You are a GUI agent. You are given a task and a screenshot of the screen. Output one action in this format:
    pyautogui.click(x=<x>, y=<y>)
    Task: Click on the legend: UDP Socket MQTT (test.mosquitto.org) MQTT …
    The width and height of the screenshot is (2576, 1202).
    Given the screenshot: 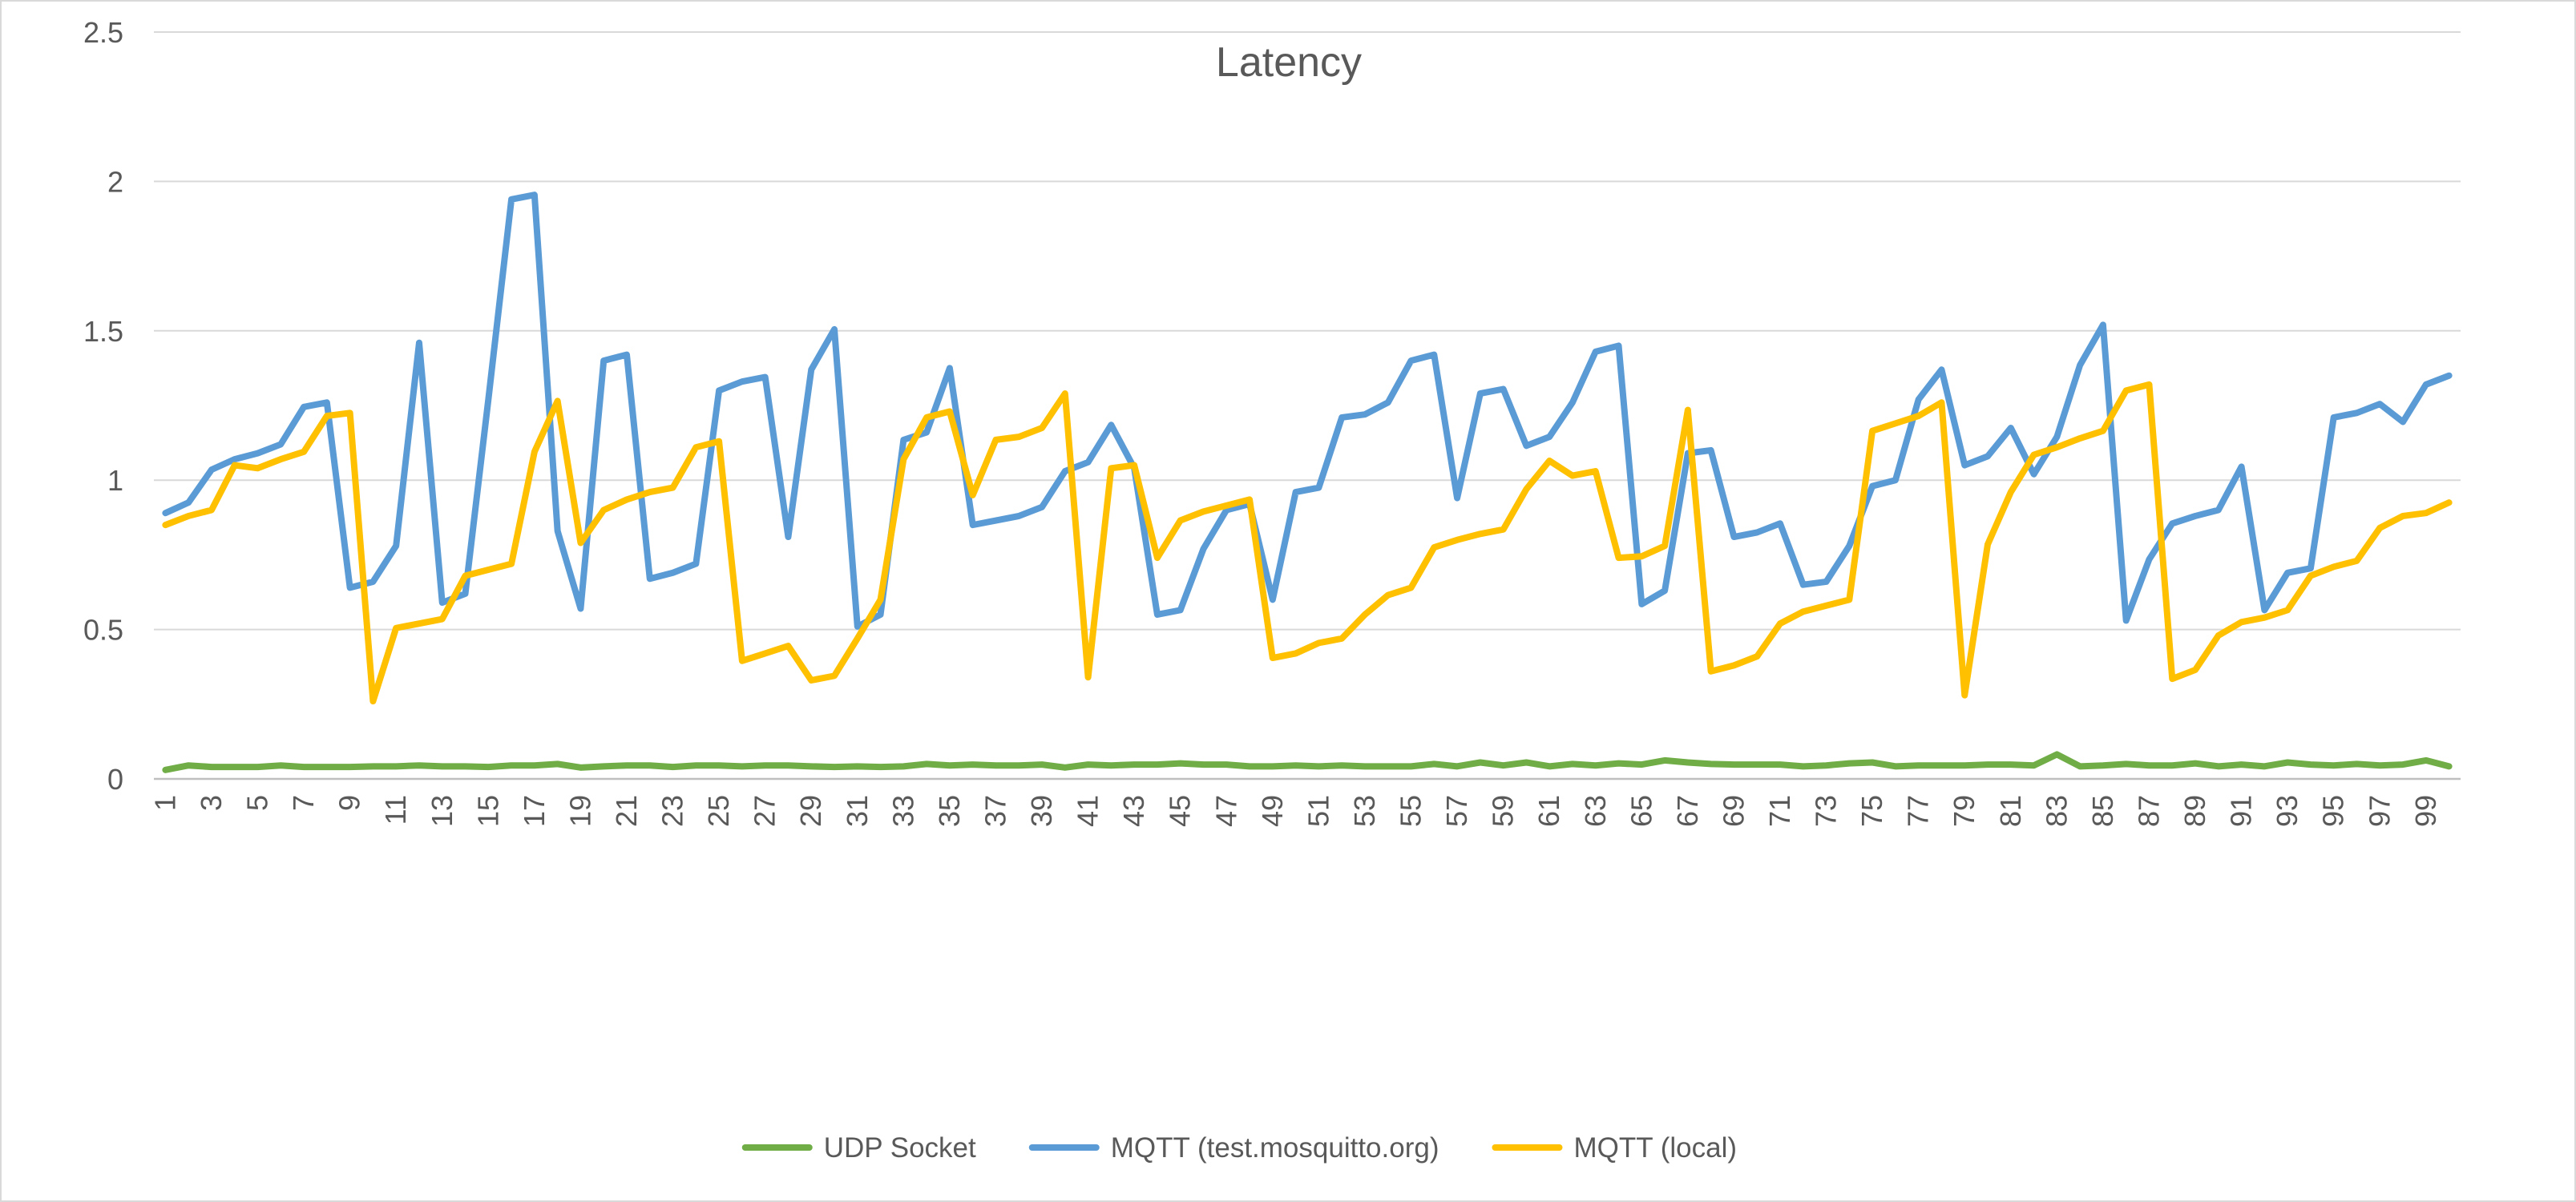 What is the action you would take?
    pyautogui.click(x=1239, y=1148)
    